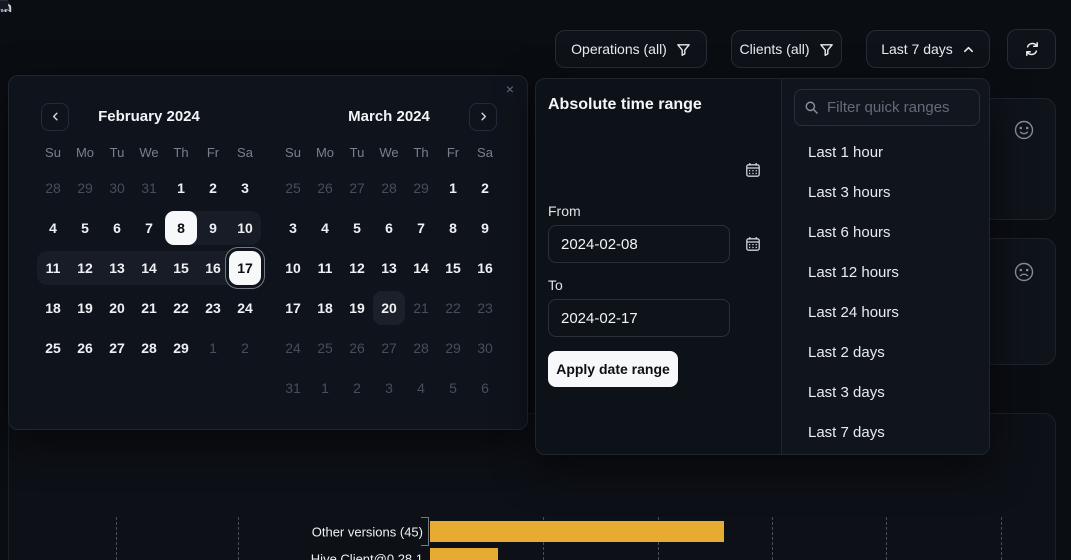 This screenshot has width=1071, height=560. What do you see at coordinates (887, 107) in the screenshot?
I see `quick-ranges-filter-input` at bounding box center [887, 107].